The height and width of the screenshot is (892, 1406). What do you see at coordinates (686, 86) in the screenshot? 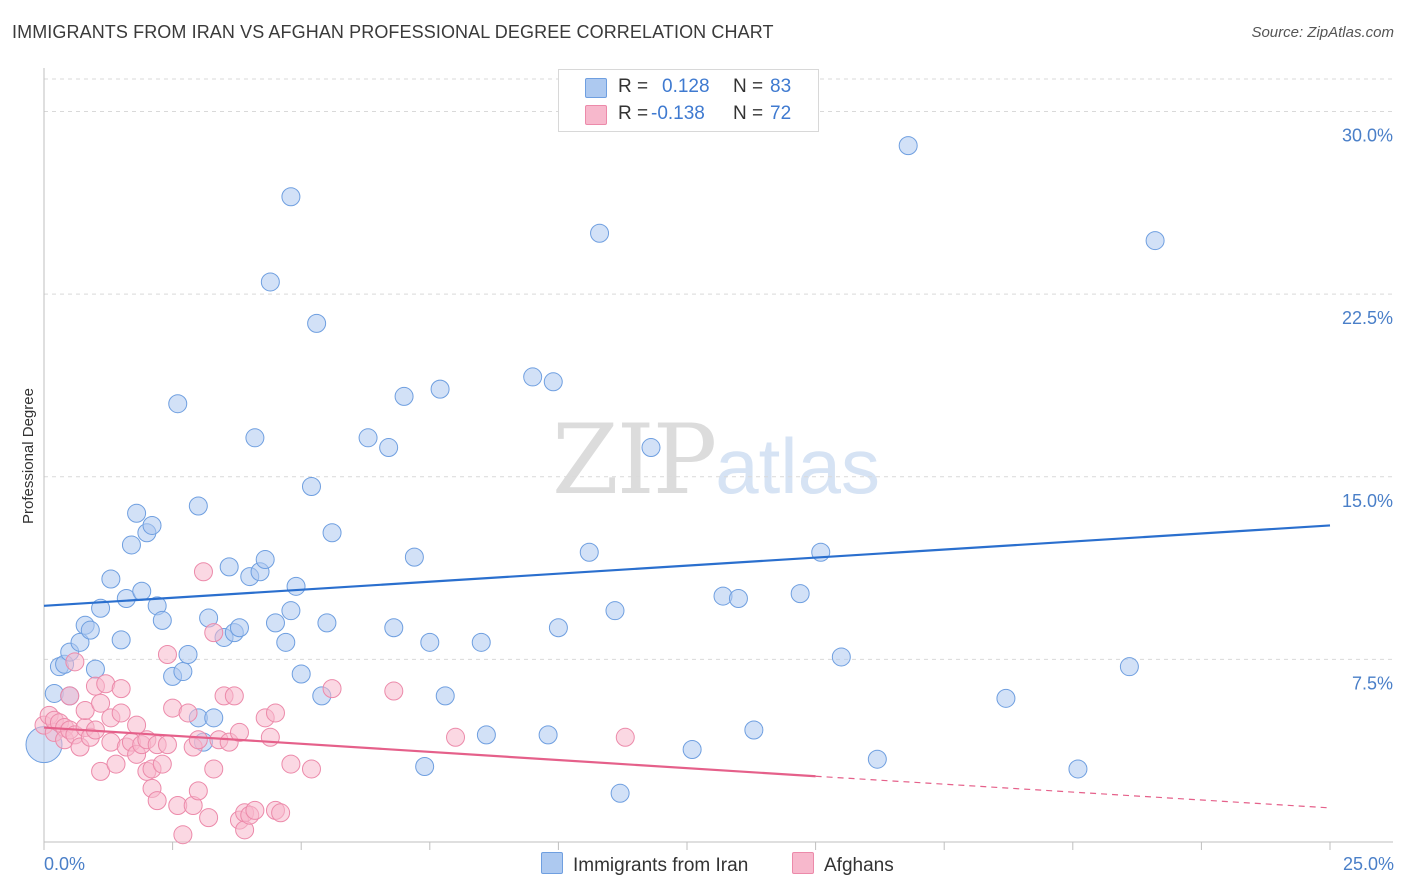
I see `legend-r-value: 0.128` at bounding box center [686, 86].